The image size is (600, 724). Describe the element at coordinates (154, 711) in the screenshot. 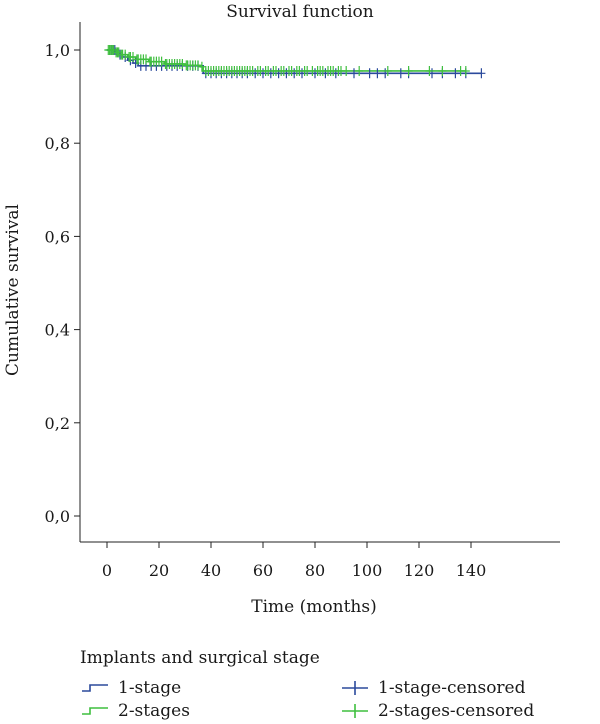

I see `legend-label: 2-stages` at that location.